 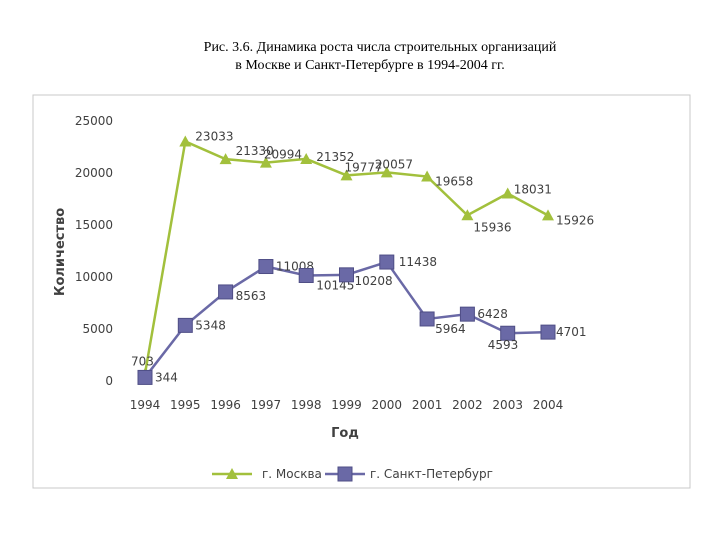 What do you see at coordinates (306, 405) in the screenshot?
I see `x-tick-label: 1998` at bounding box center [306, 405].